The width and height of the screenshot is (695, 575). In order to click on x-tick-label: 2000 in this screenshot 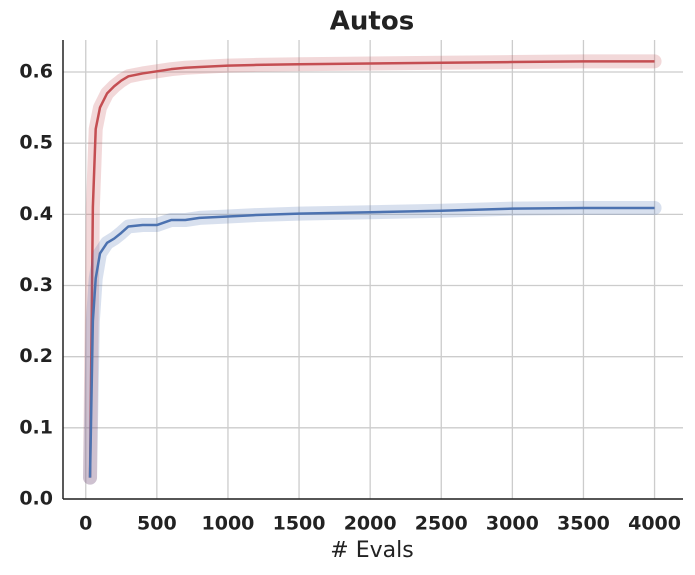, I will do `click(370, 524)`.